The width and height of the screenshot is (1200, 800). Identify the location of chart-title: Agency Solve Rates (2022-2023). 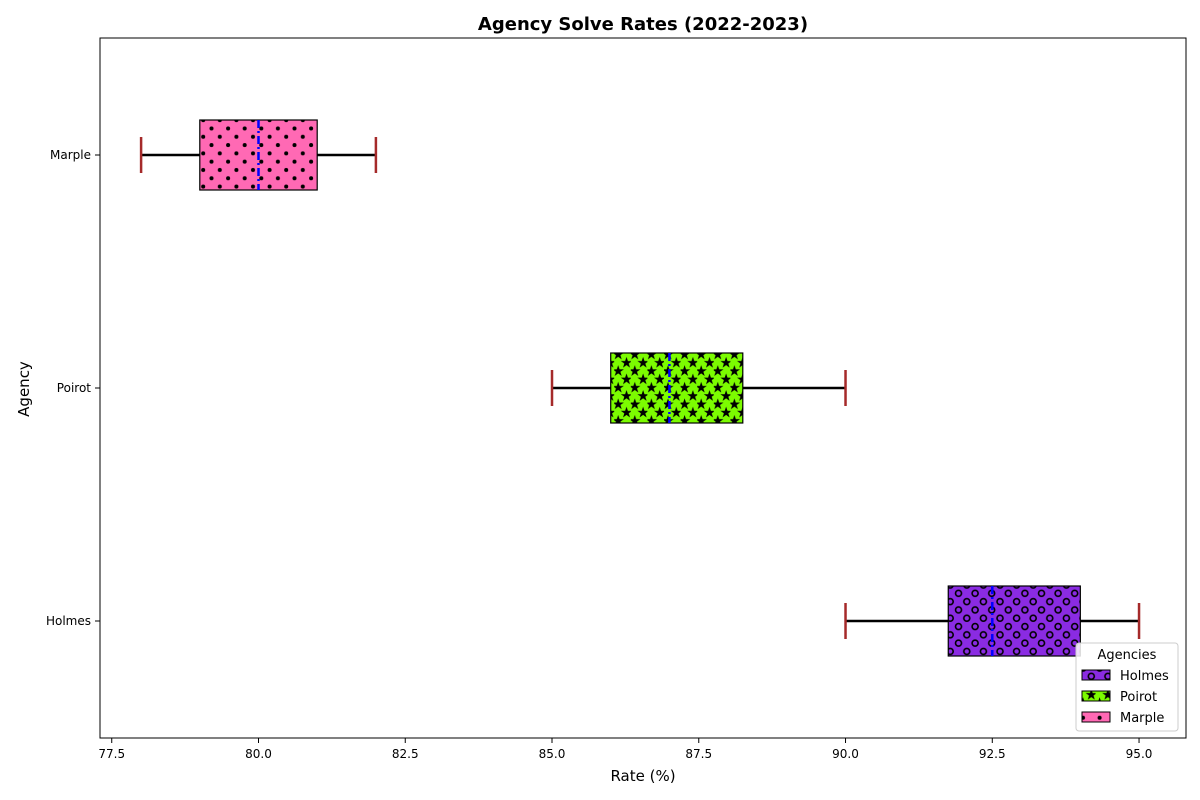
(643, 24).